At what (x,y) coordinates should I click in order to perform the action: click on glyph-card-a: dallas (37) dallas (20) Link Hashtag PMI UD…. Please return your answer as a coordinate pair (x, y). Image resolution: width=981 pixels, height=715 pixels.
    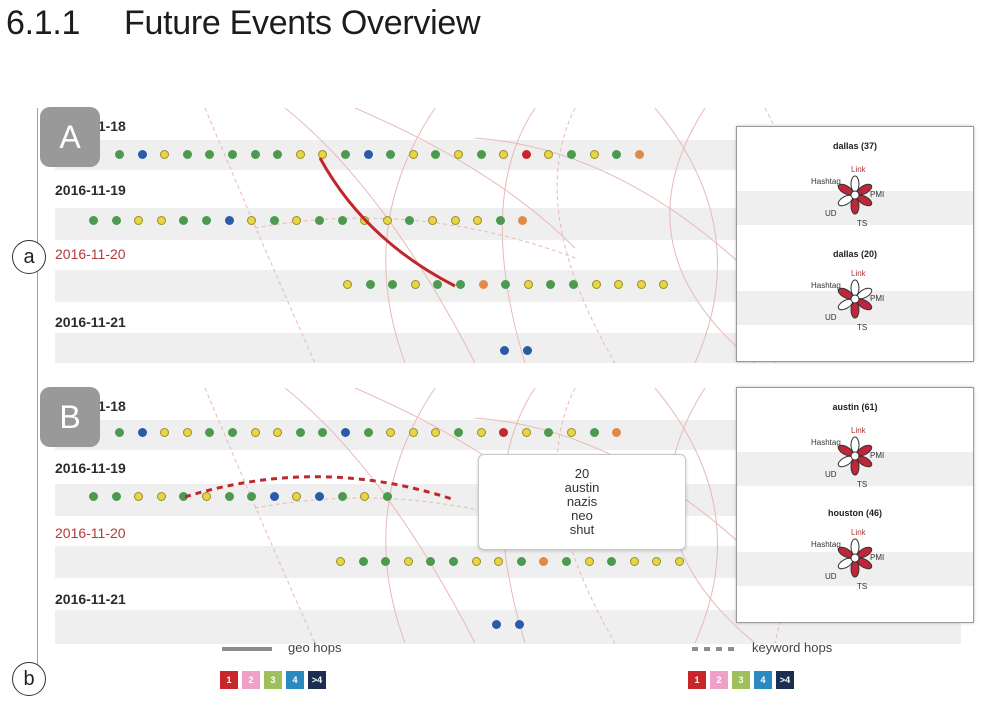
    Looking at the image, I should click on (855, 244).